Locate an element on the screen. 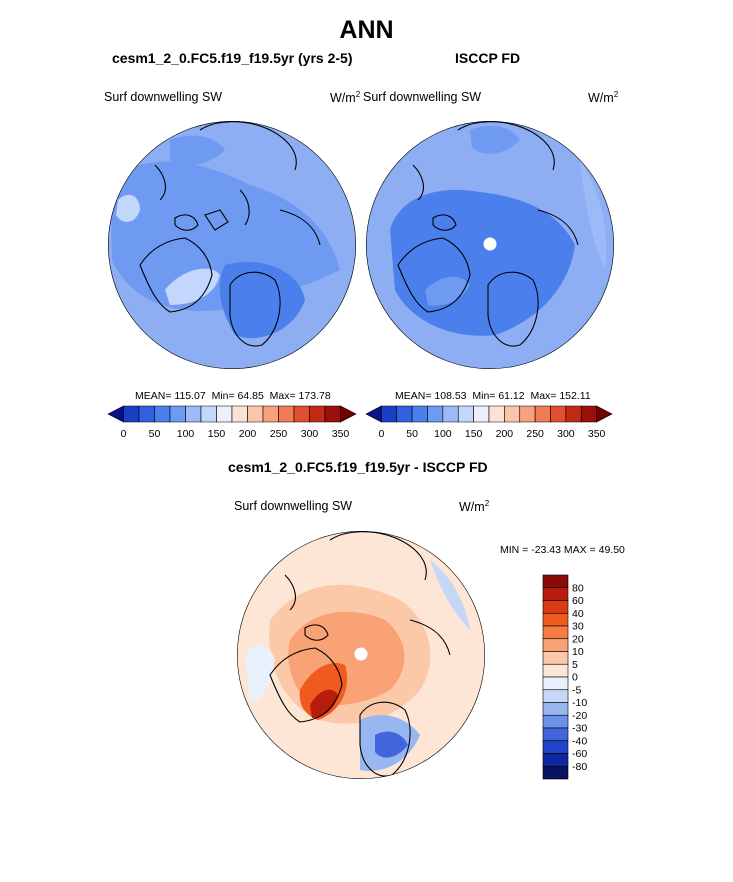 The height and width of the screenshot is (882, 733). panel3-colorbar-tick-11: -30 is located at coordinates (579, 729).